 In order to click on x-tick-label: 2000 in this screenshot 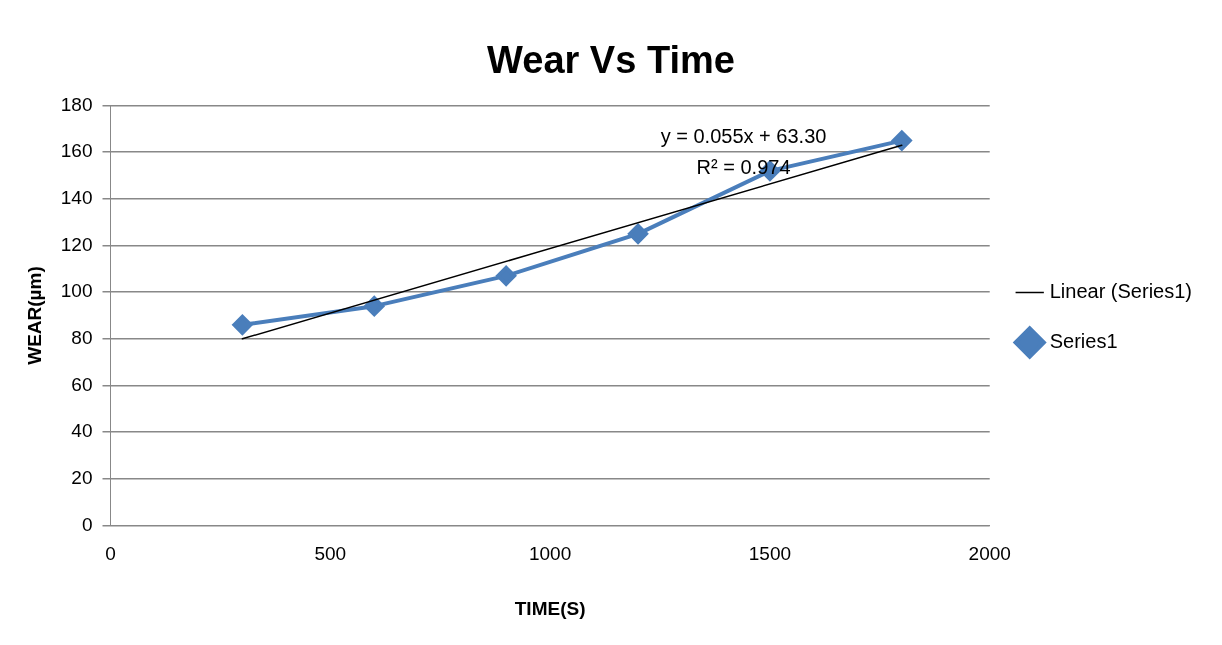, I will do `click(989, 554)`.